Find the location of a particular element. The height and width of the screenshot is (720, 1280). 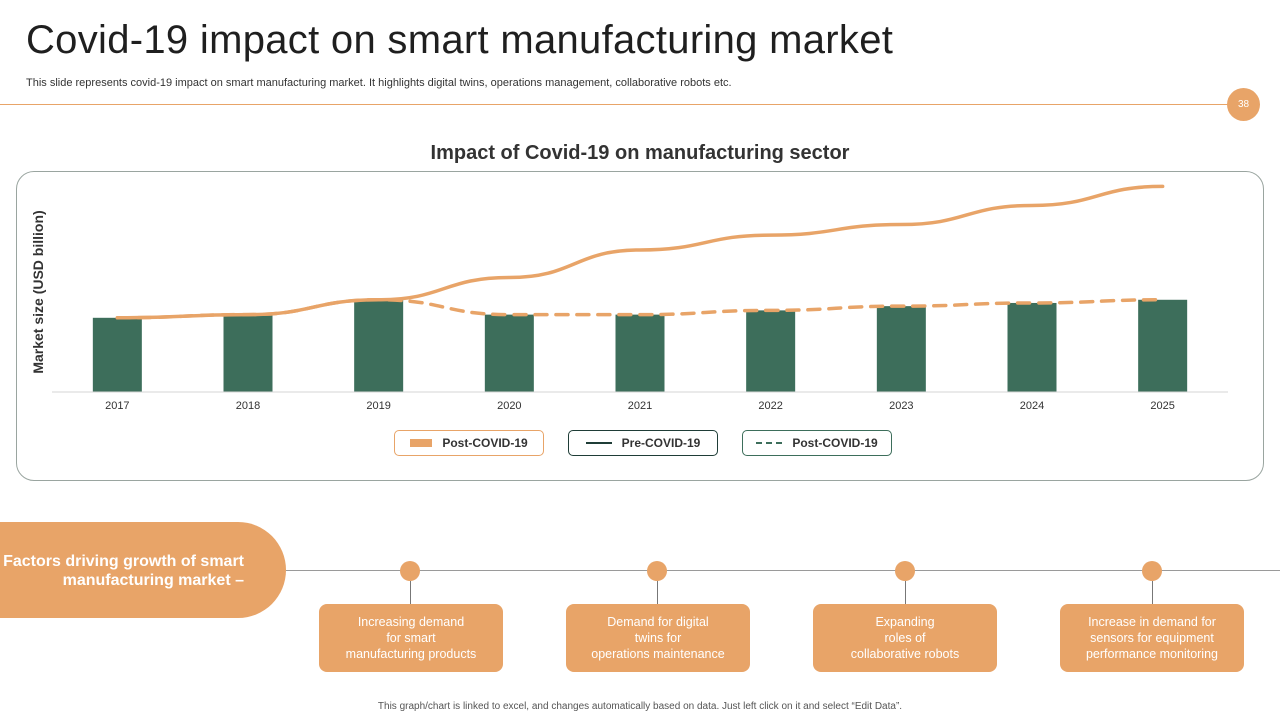

y-axis-label: Market size (USD billion) is located at coordinates (38, 291).